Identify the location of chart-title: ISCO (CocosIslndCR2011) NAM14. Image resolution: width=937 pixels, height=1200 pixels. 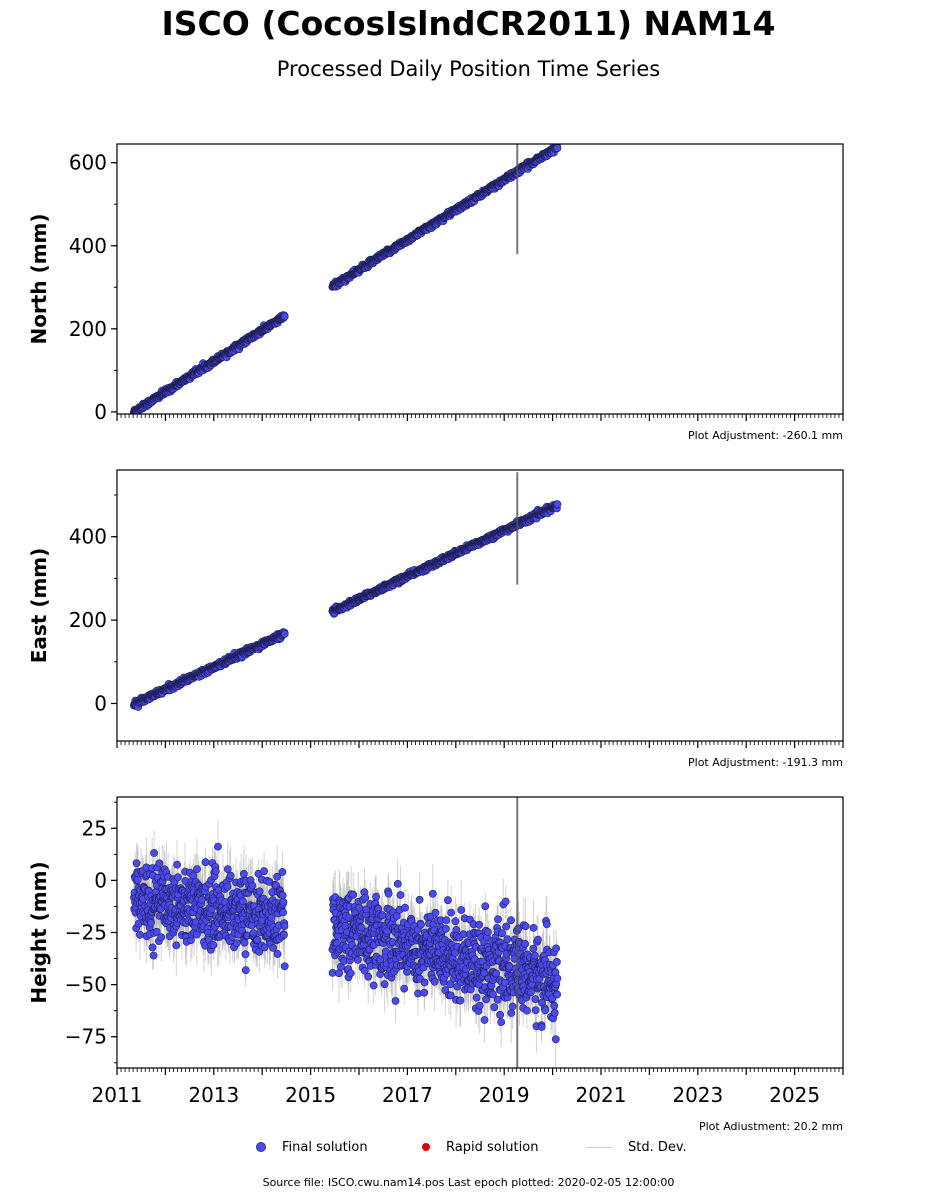
(468, 23).